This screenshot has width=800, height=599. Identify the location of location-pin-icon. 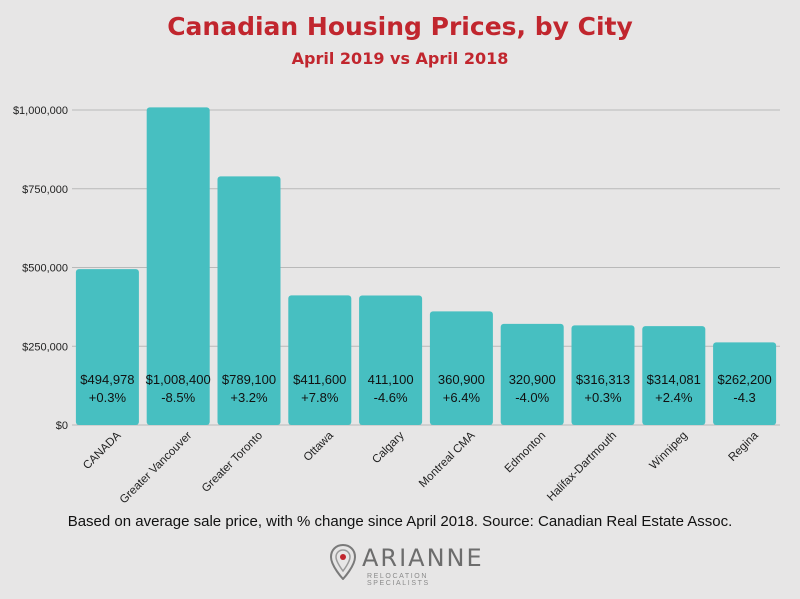
(343, 562).